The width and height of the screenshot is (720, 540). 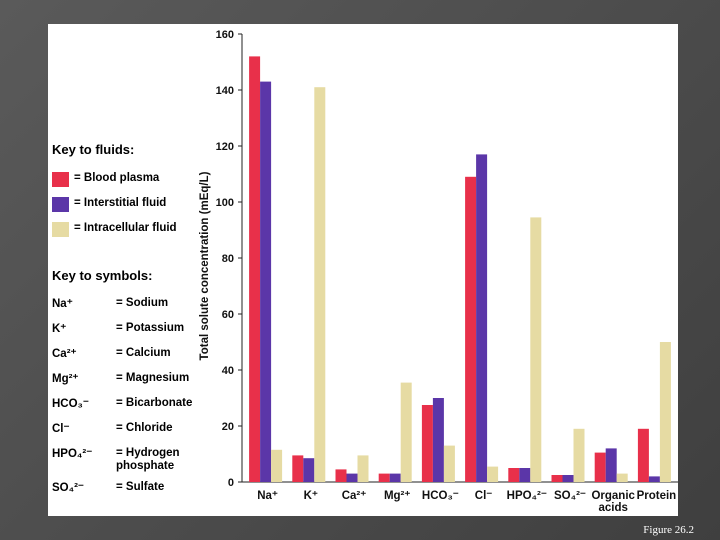 What do you see at coordinates (143, 353) in the screenshot?
I see `symbol-name-calcium: = Calcium` at bounding box center [143, 353].